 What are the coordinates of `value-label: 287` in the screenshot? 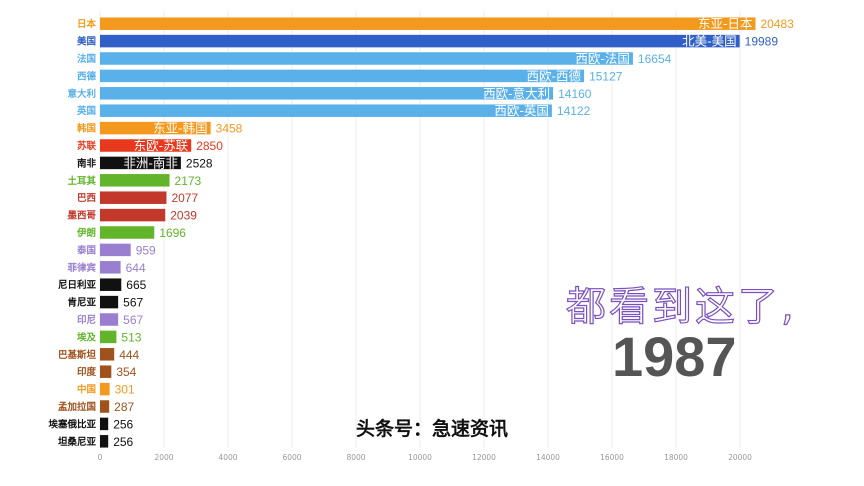 It's located at (124, 407).